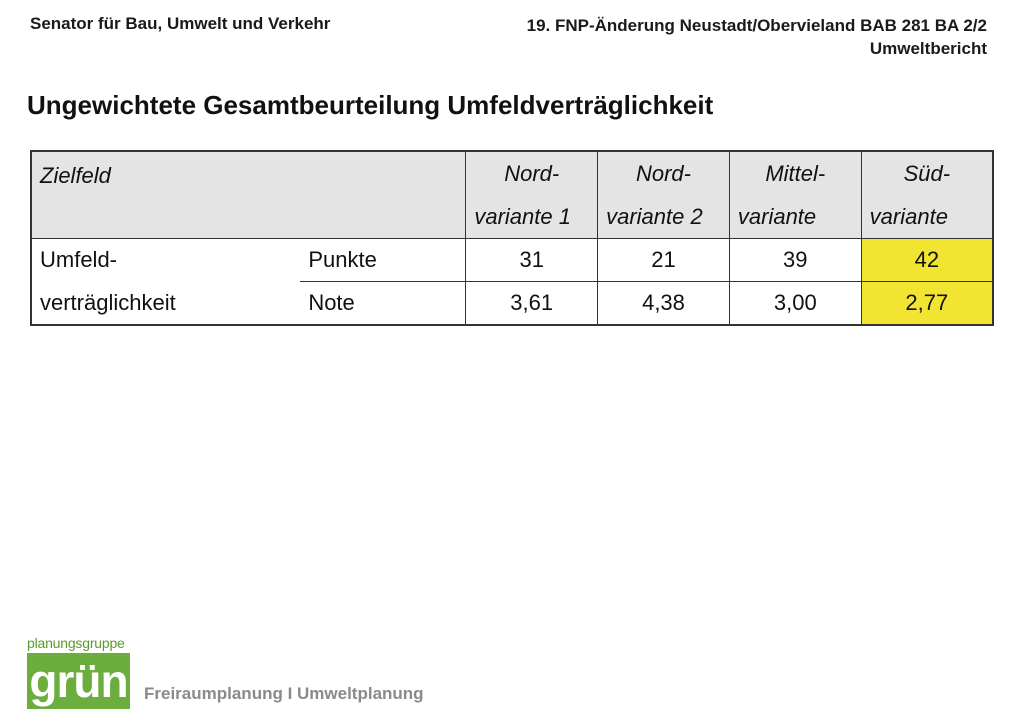 Image resolution: width=1024 pixels, height=724 pixels. Describe the element at coordinates (383, 260) in the screenshot. I see `row-sublabel-punkte: Punkte` at that location.